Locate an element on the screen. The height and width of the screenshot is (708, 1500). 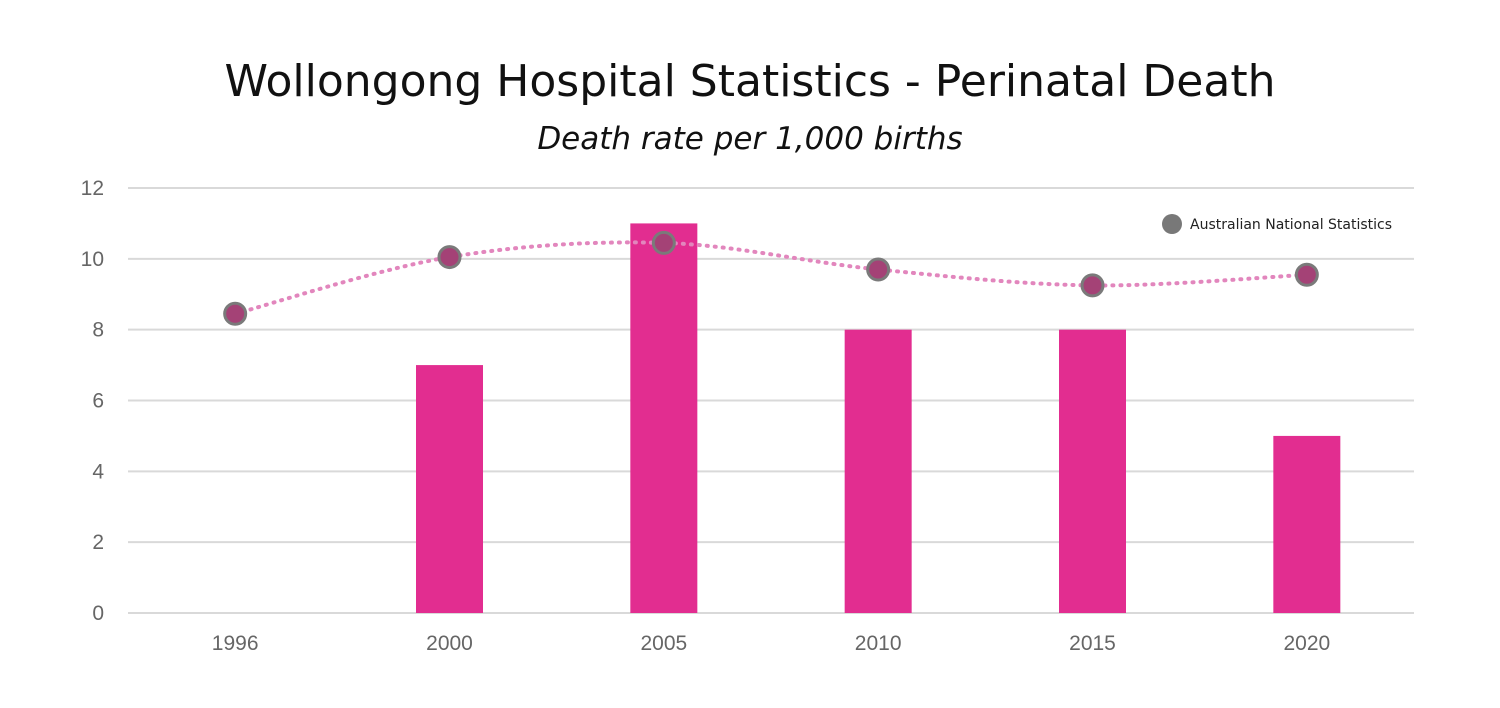
y-axis-ticks: 0 2 4 6 8 10 12 is located at coordinates (93, 401).